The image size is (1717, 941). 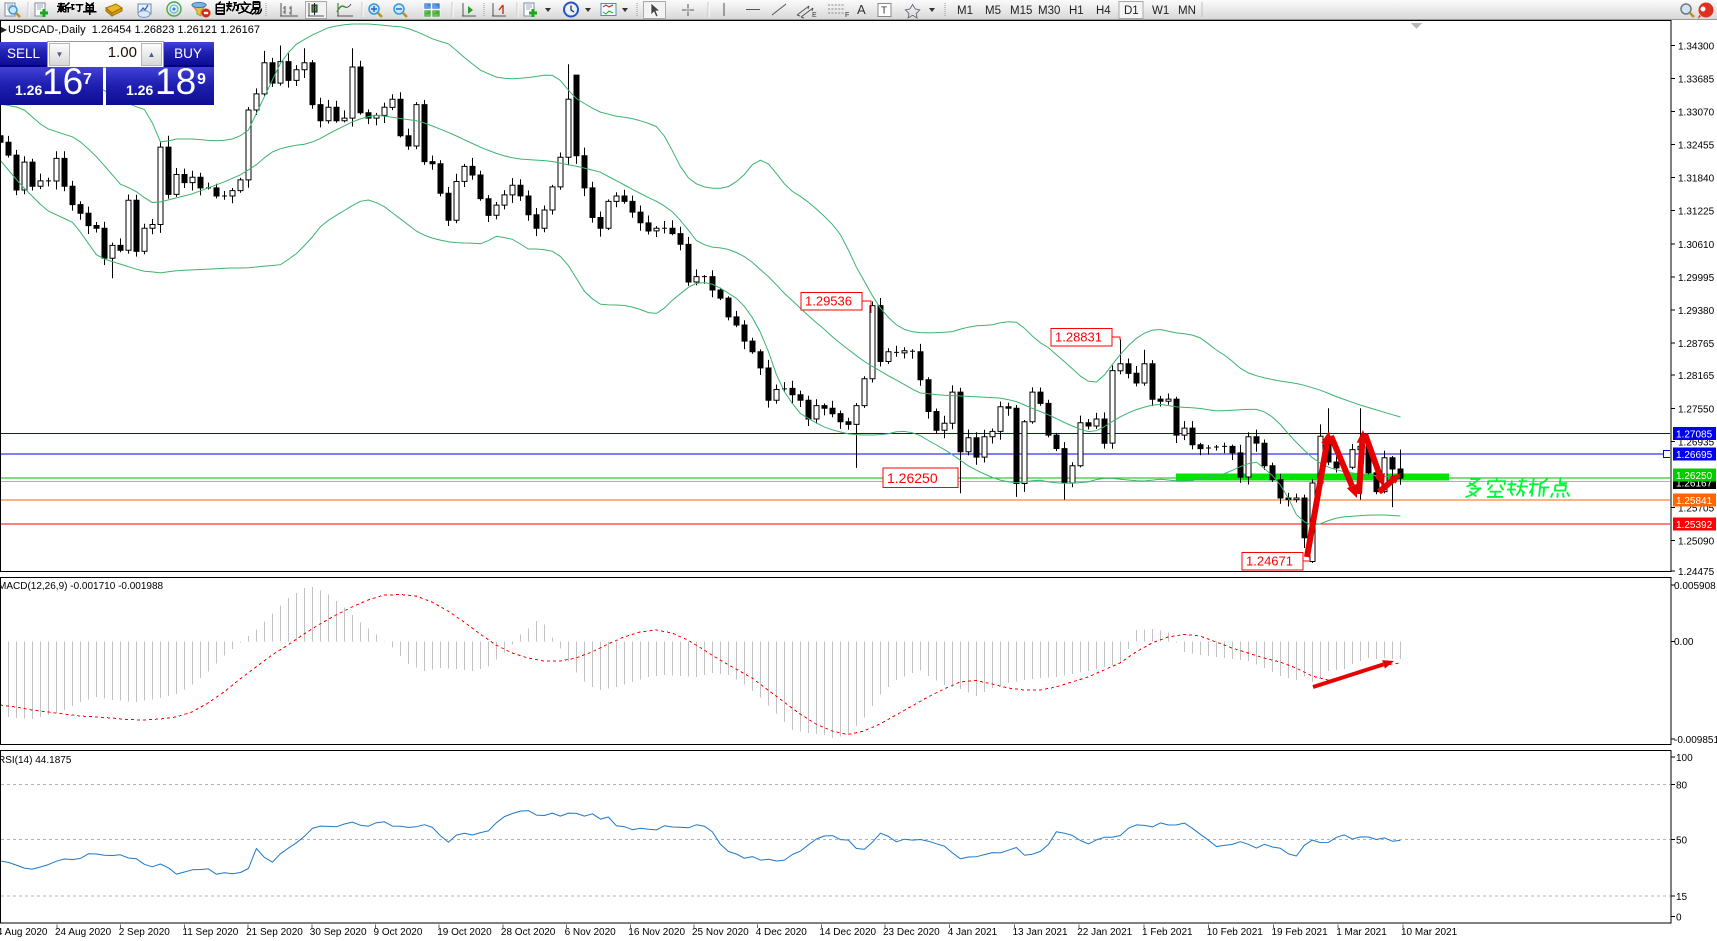 What do you see at coordinates (1696, 179) in the screenshot?
I see `svg-text: 1.31840` at bounding box center [1696, 179].